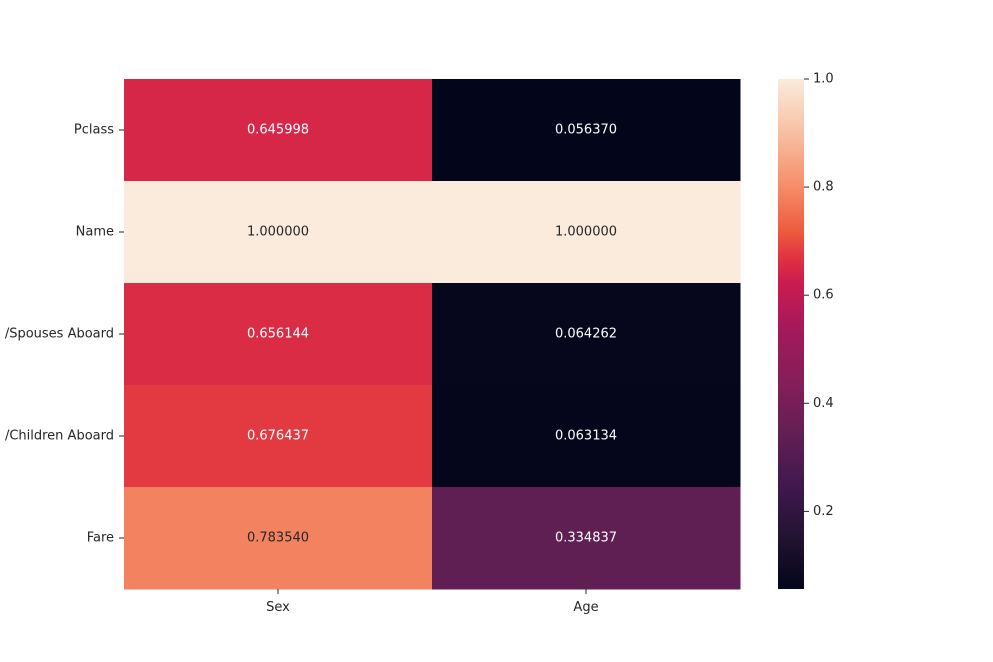 This screenshot has width=993, height=662. I want to click on y-tick-label: Fare, so click(100, 538).